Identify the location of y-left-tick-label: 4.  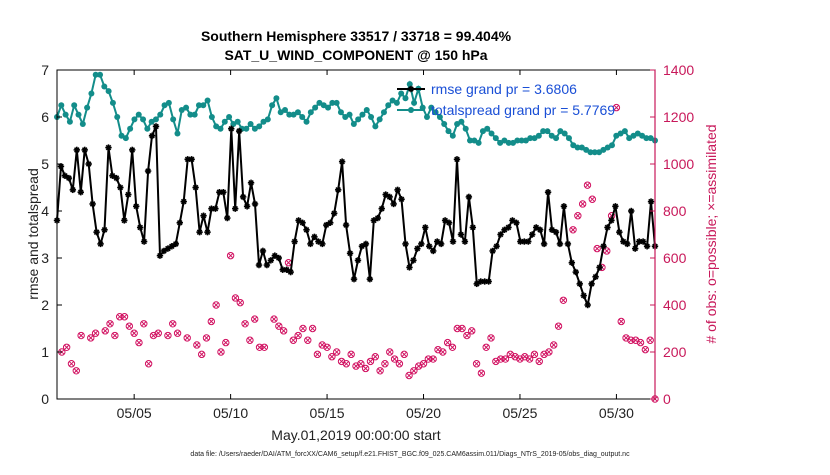
(45, 211).